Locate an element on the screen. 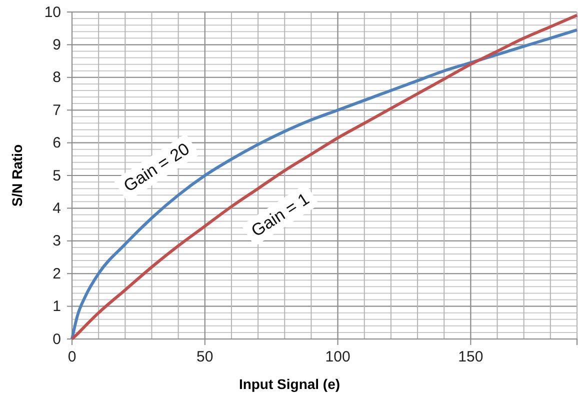 This screenshot has height=402, width=578. x-tick-label: 50 is located at coordinates (205, 357).